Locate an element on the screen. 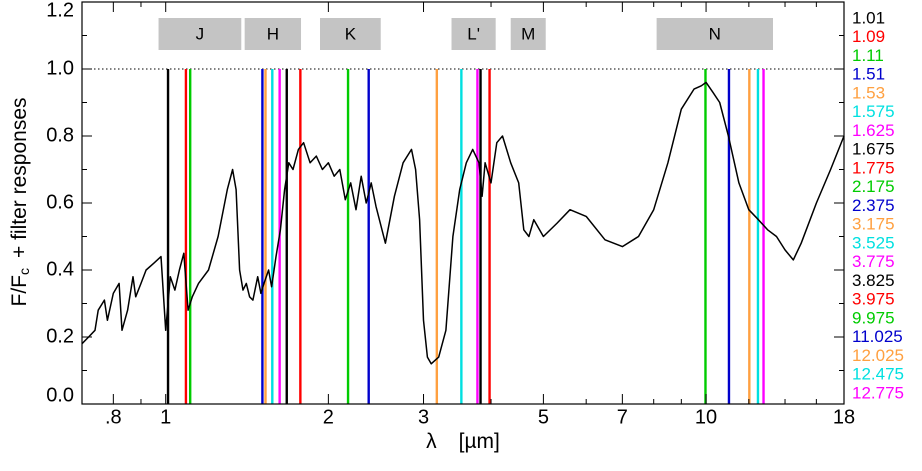 The height and width of the screenshot is (471, 922). legend-entry-10: 2.375 is located at coordinates (873, 205).